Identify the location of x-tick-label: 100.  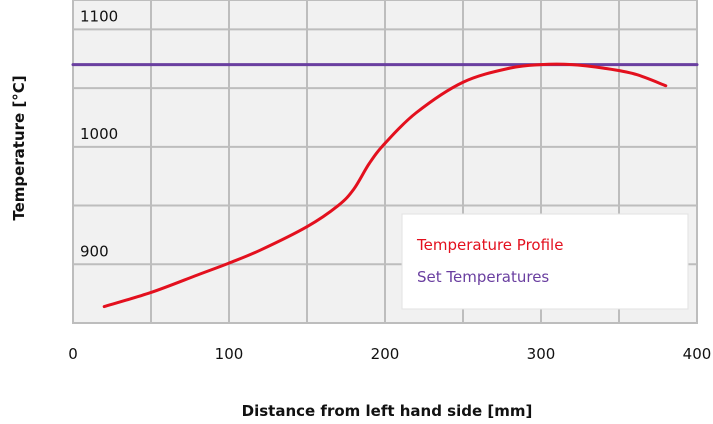
(229, 354).